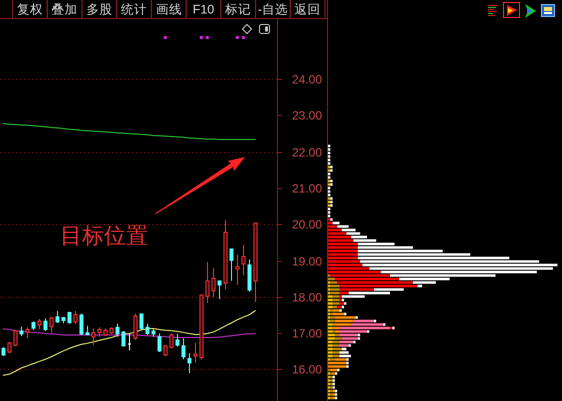 Image resolution: width=562 pixels, height=401 pixels. I want to click on annotation: 目标位置, so click(104, 235).